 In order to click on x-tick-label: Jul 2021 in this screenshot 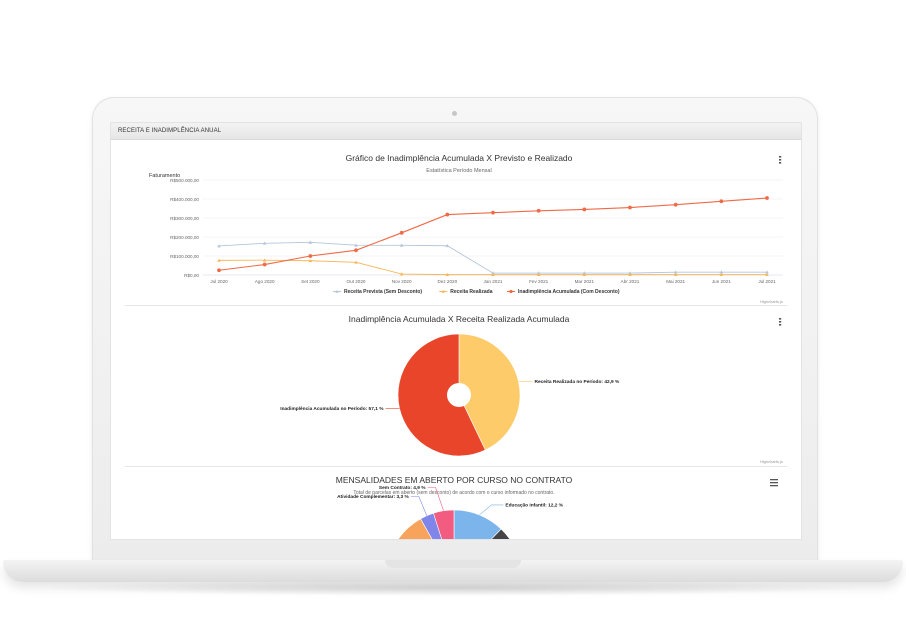, I will do `click(767, 281)`.